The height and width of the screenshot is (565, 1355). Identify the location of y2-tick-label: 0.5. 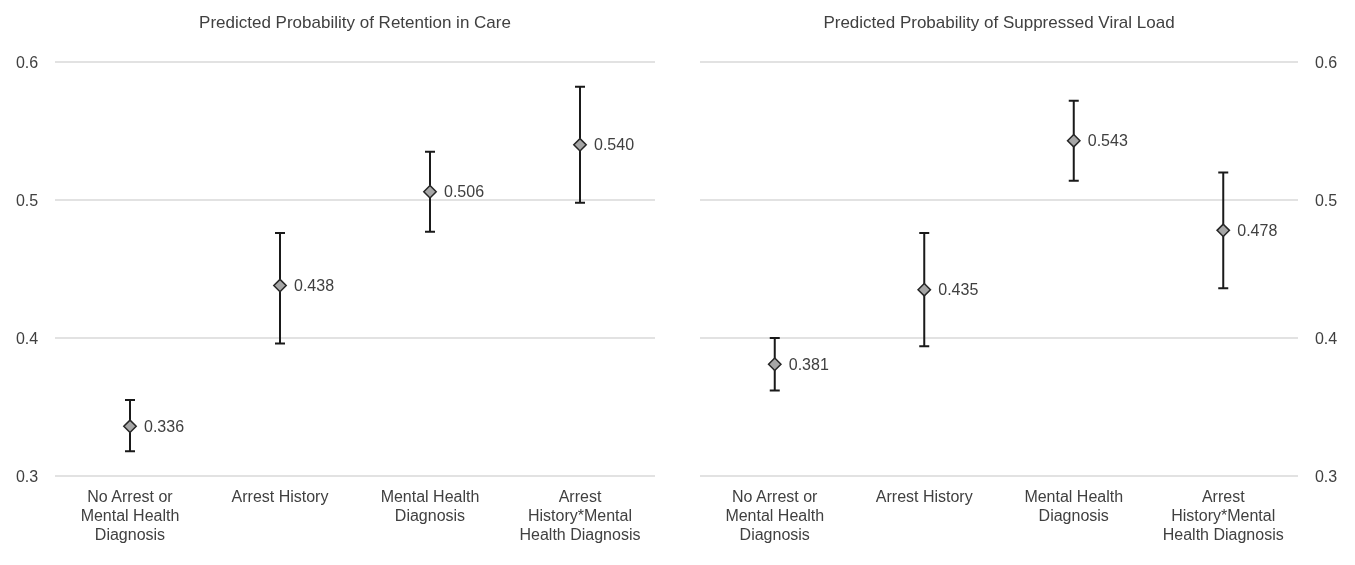
(1326, 200).